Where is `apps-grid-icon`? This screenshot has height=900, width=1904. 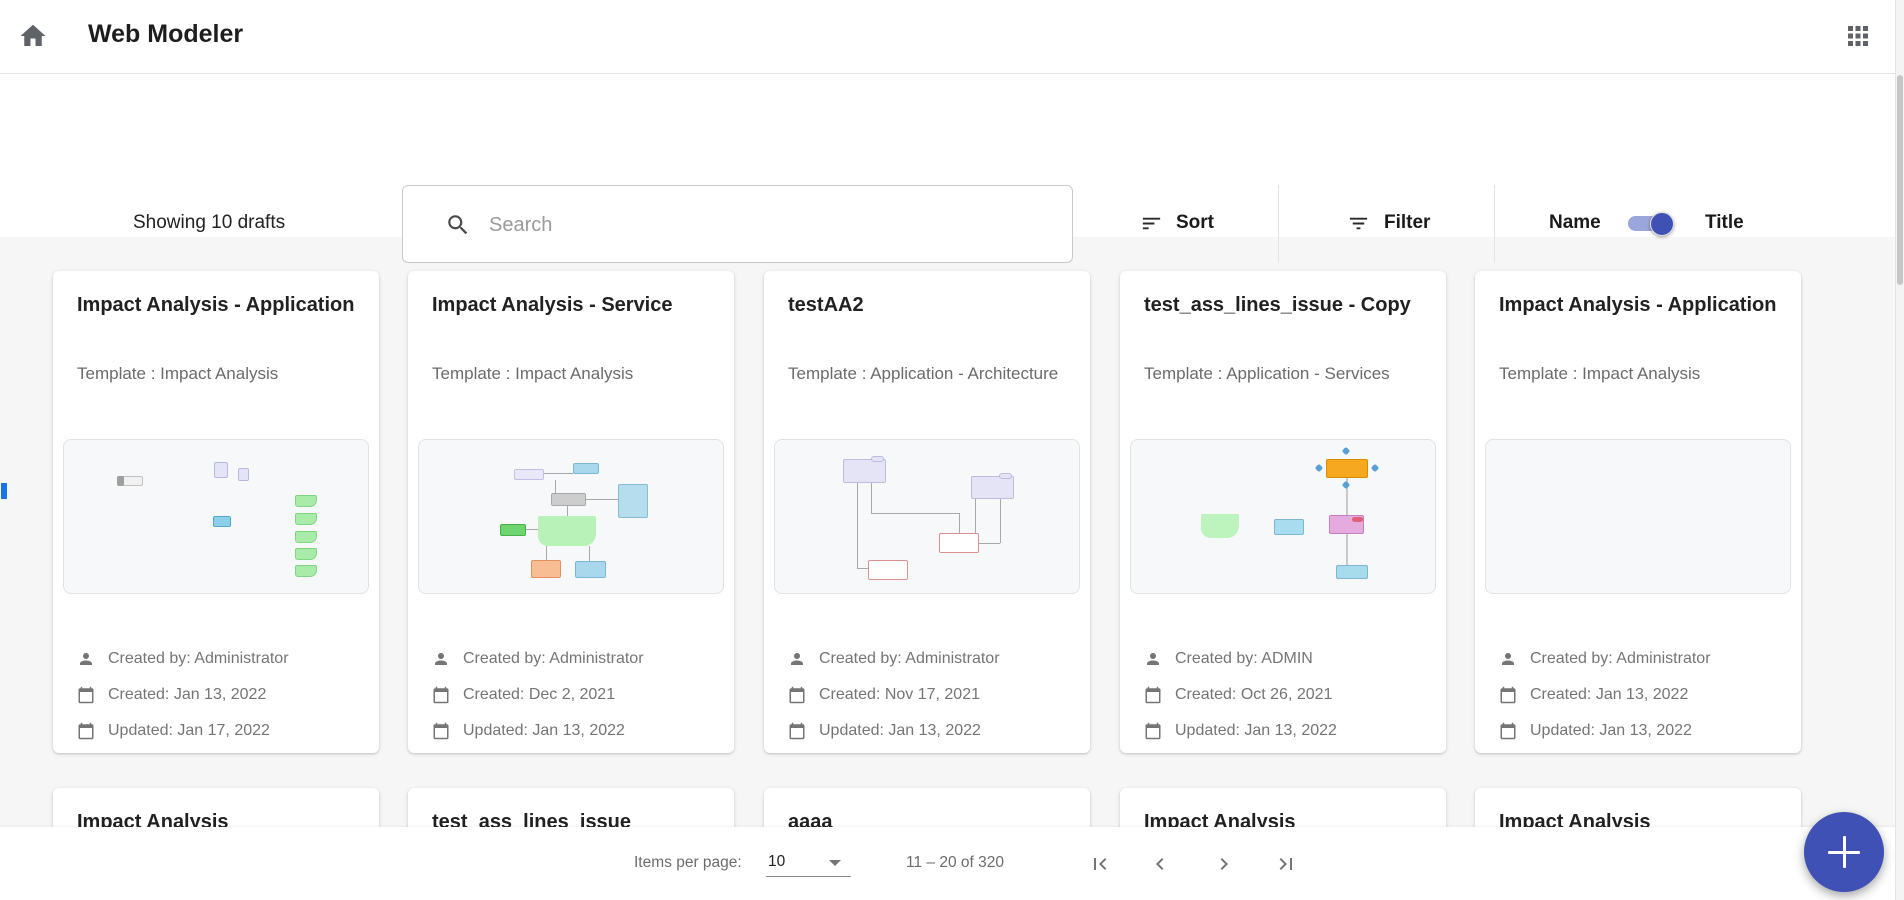
apps-grid-icon is located at coordinates (1858, 36).